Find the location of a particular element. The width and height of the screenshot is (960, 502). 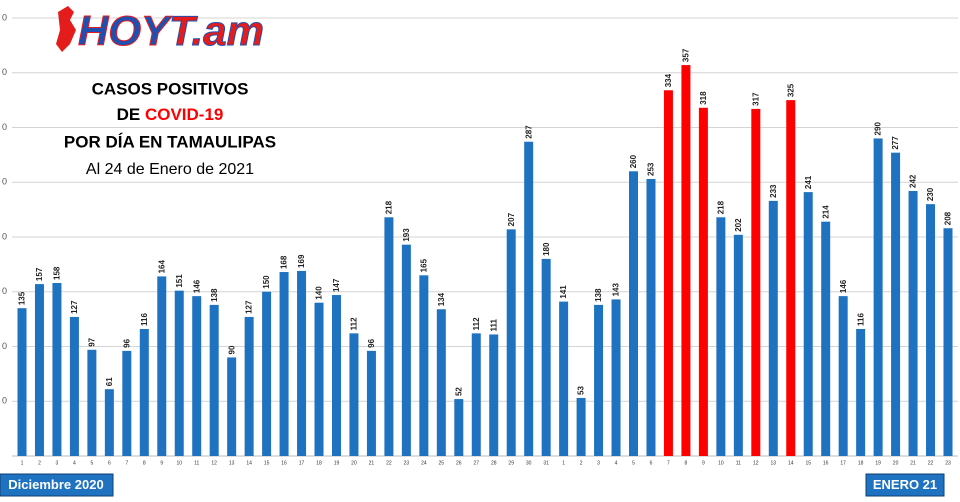

x-tick-label: 10 is located at coordinates (721, 463).